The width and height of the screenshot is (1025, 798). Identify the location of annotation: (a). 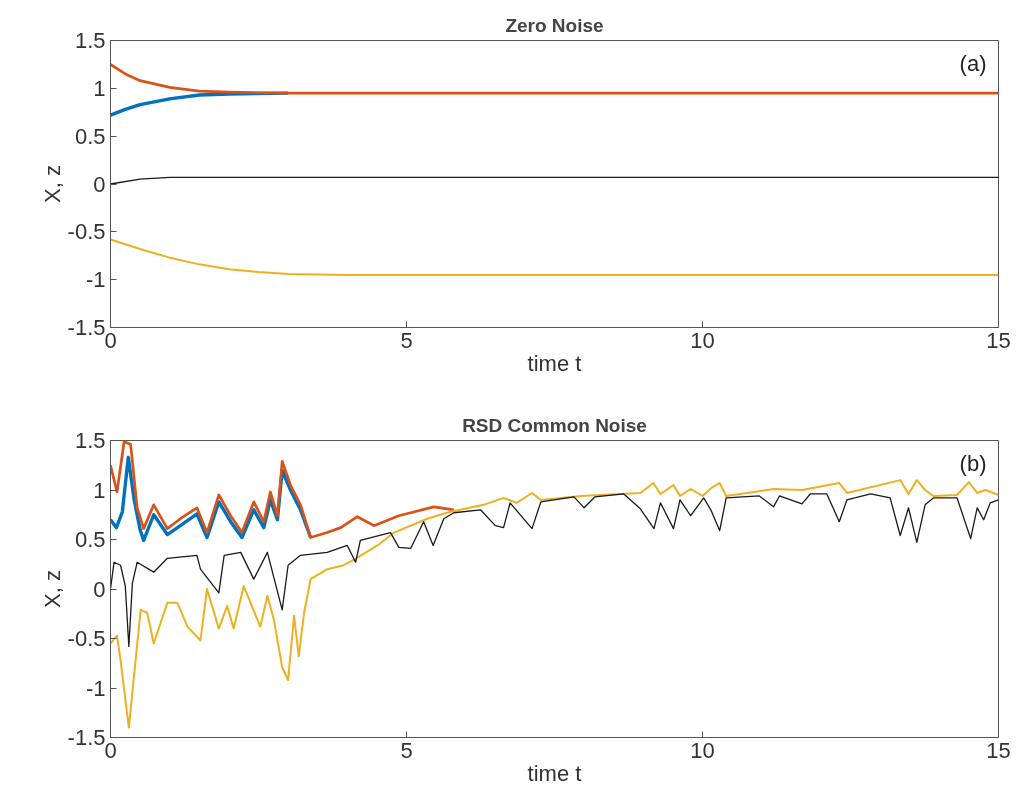
(973, 63).